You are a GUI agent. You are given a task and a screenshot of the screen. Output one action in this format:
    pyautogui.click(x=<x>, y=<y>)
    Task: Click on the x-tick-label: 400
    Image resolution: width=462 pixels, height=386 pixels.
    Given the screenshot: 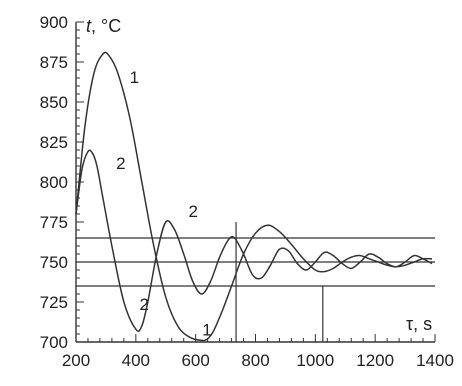 What is the action you would take?
    pyautogui.click(x=136, y=360)
    